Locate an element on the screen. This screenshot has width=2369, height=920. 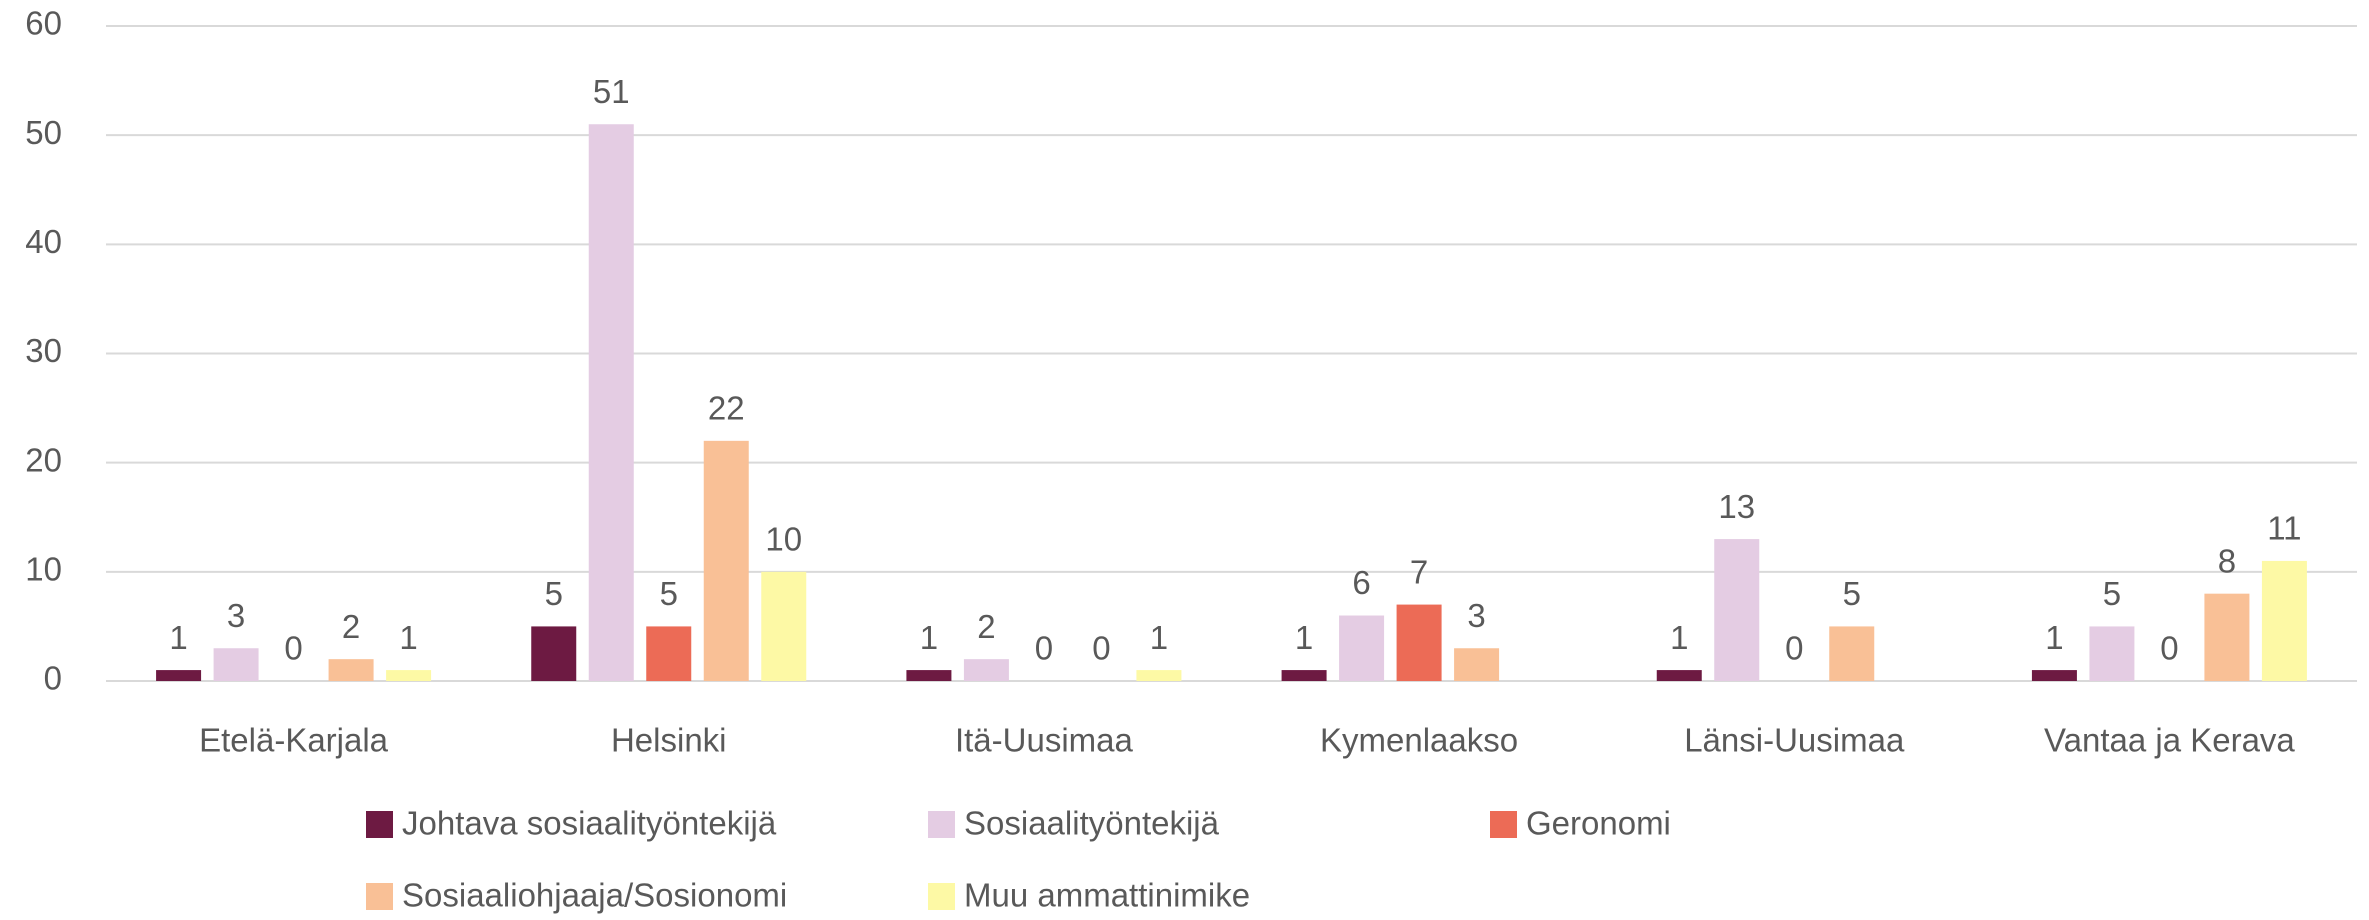
y-tick-label: 60 is located at coordinates (43, 23).